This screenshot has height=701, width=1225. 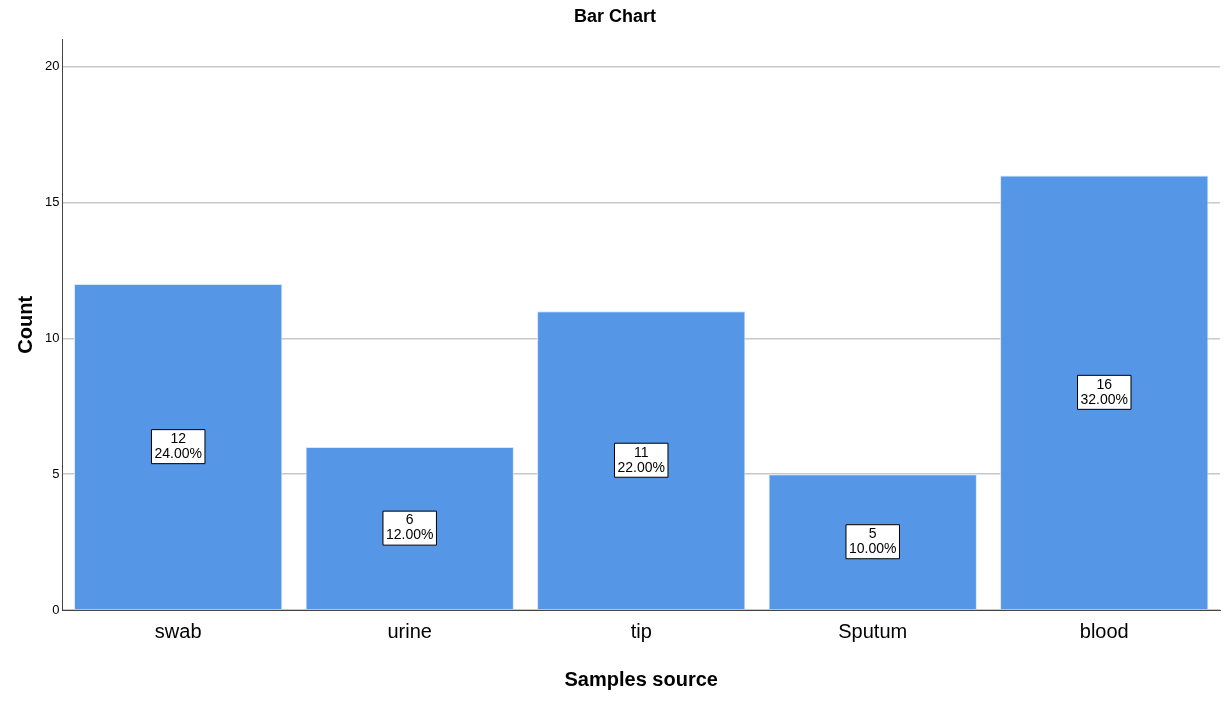 I want to click on x-tick-label: tip, so click(x=641, y=630).